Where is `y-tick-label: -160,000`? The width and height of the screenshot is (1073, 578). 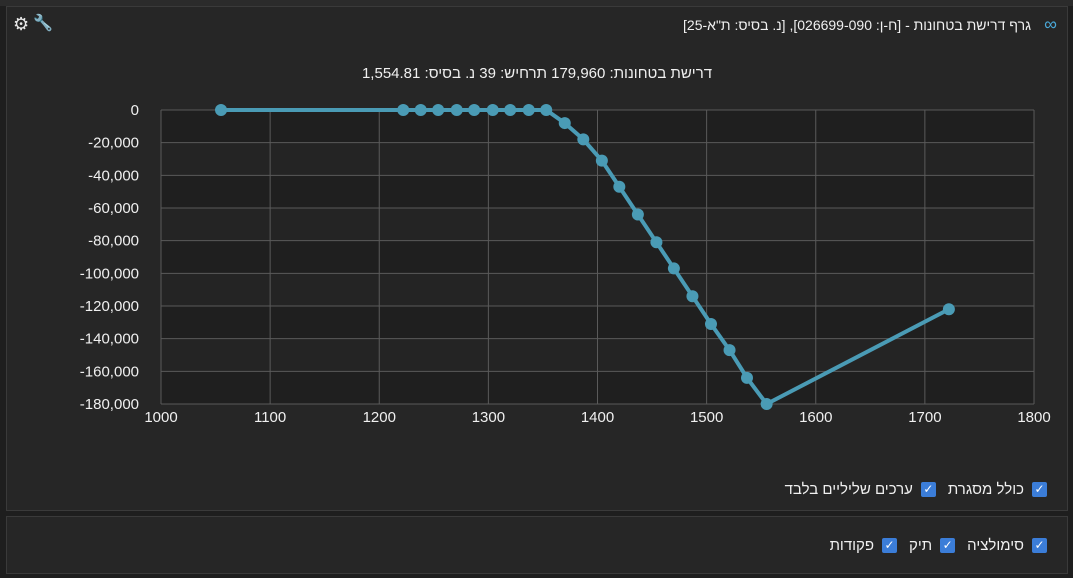 y-tick-label: -160,000 is located at coordinates (109, 371).